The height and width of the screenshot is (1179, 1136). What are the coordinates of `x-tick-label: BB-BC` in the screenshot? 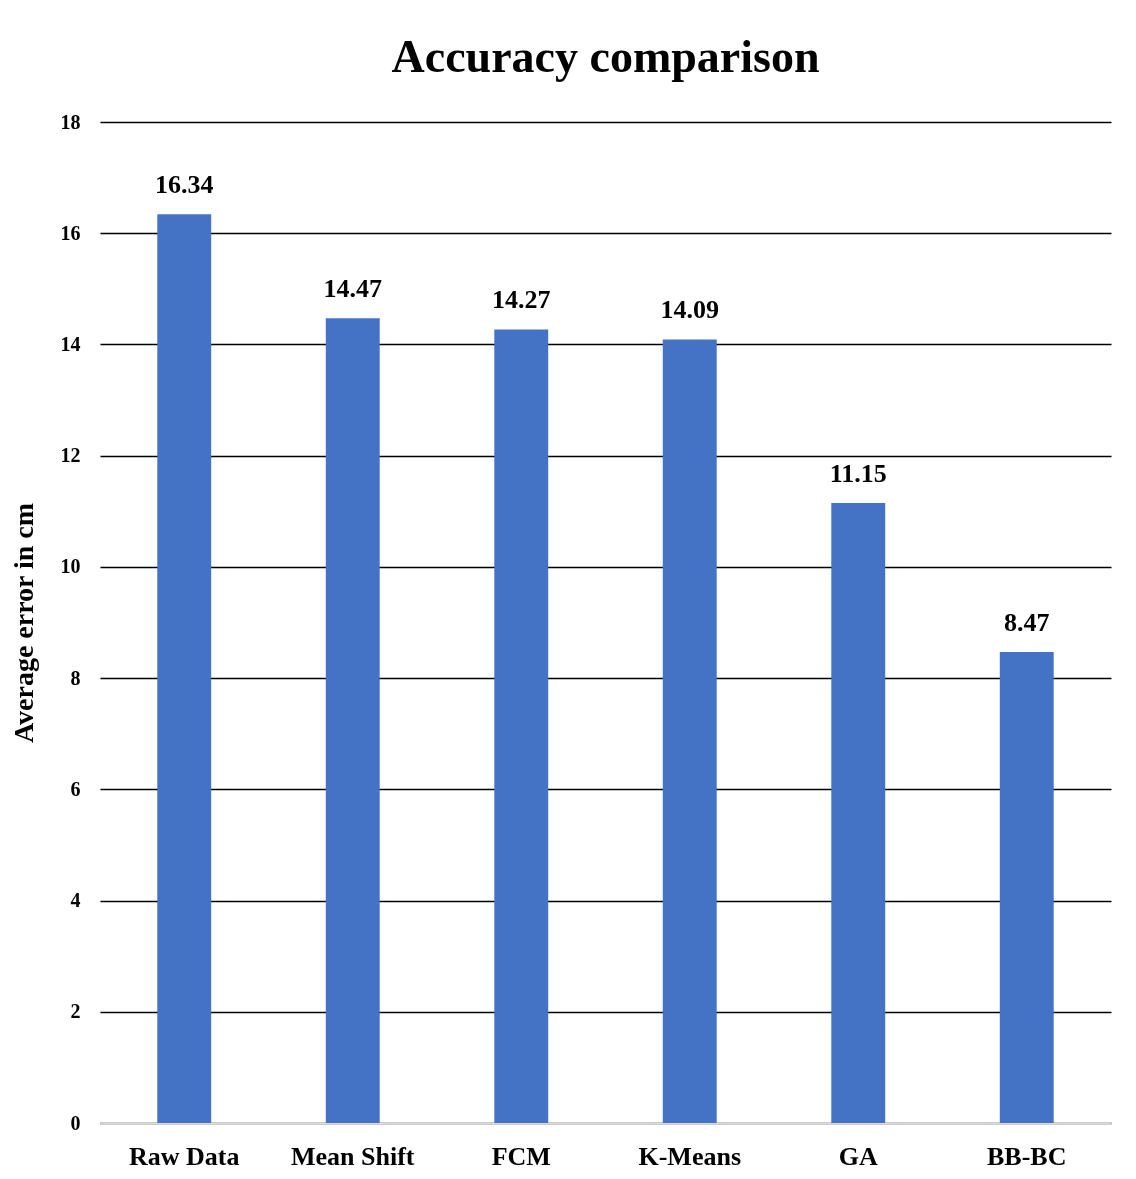 It's located at (1027, 1156).